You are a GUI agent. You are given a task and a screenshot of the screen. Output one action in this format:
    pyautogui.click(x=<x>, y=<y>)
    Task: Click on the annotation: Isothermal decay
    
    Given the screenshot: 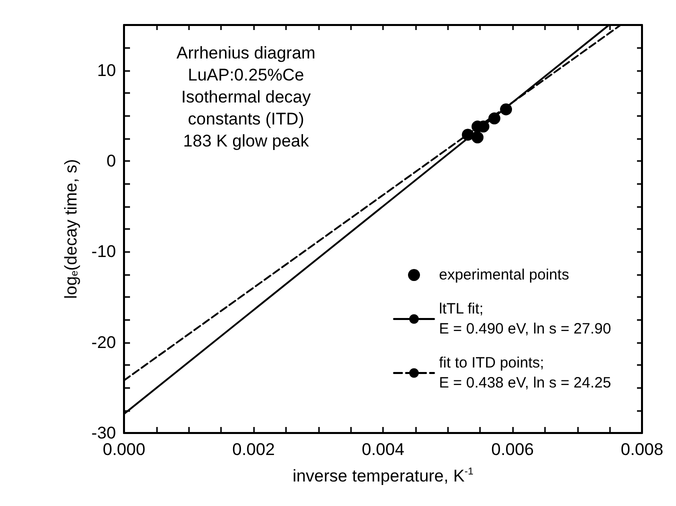 What is the action you would take?
    pyautogui.click(x=246, y=97)
    